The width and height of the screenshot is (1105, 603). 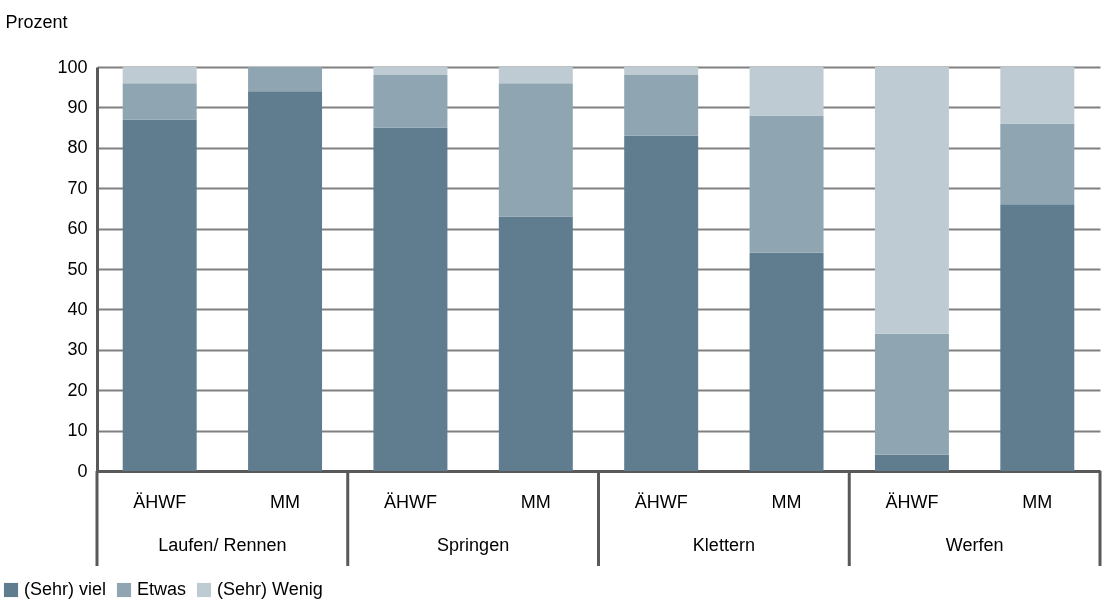 What do you see at coordinates (77, 228) in the screenshot?
I see `y-tick-label: 60` at bounding box center [77, 228].